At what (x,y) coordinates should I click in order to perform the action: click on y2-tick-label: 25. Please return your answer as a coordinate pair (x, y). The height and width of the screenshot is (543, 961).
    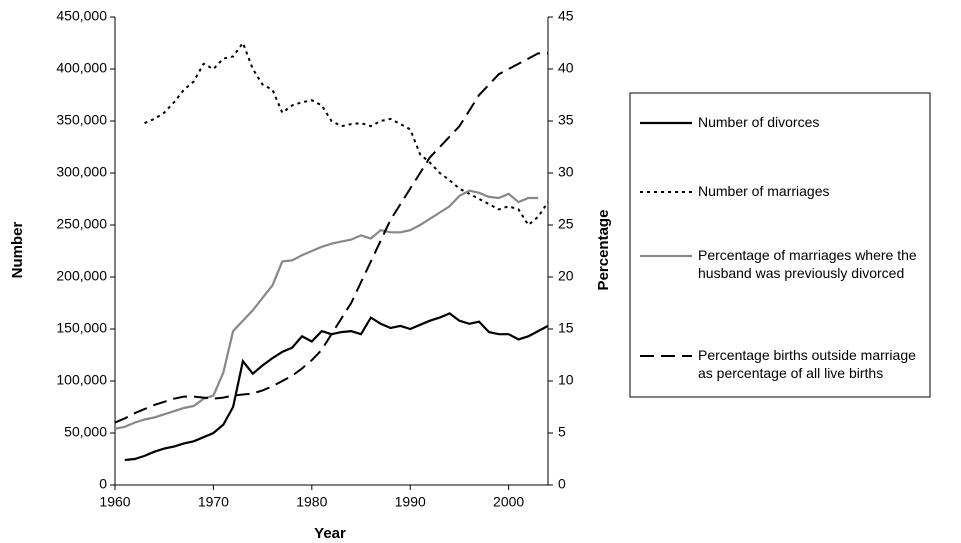
    Looking at the image, I should click on (566, 224).